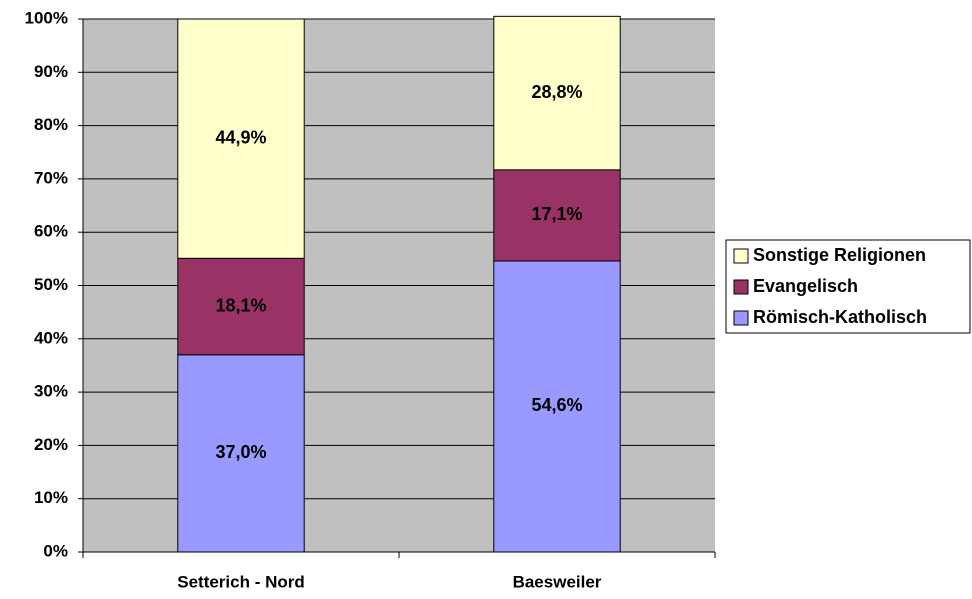 Image resolution: width=972 pixels, height=599 pixels. I want to click on data-label: 18,1%, so click(240, 305).